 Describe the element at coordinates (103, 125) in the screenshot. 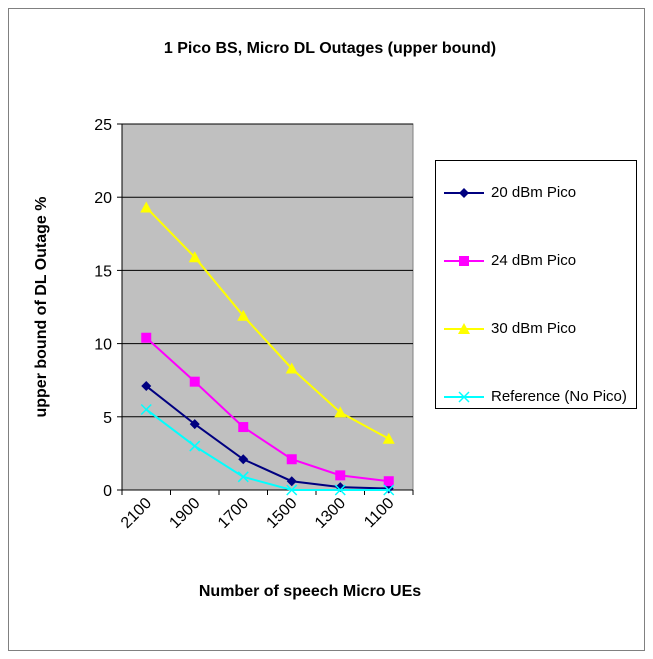

I see `y-tick-label: 25` at that location.